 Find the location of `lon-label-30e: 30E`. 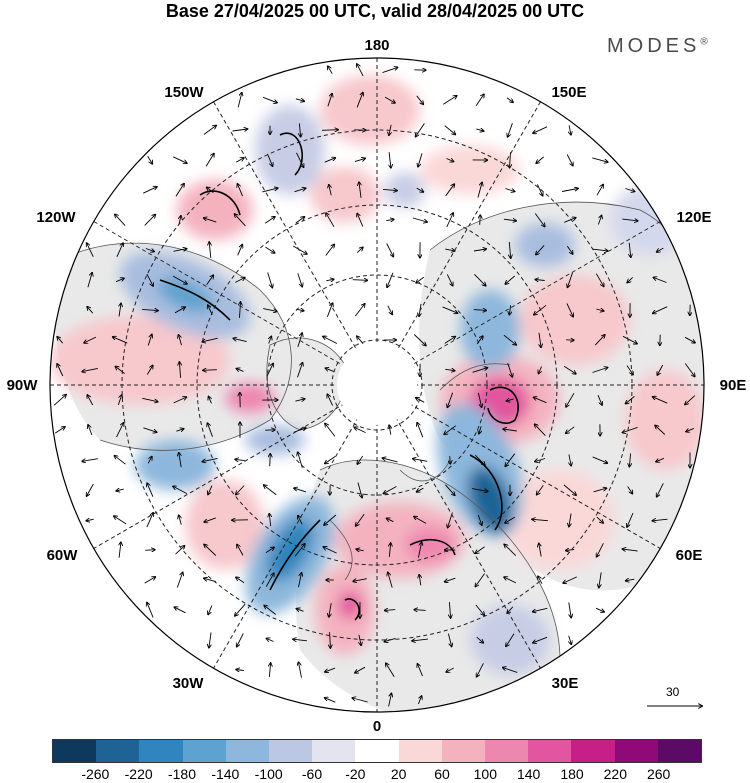

lon-label-30e: 30E is located at coordinates (565, 683).